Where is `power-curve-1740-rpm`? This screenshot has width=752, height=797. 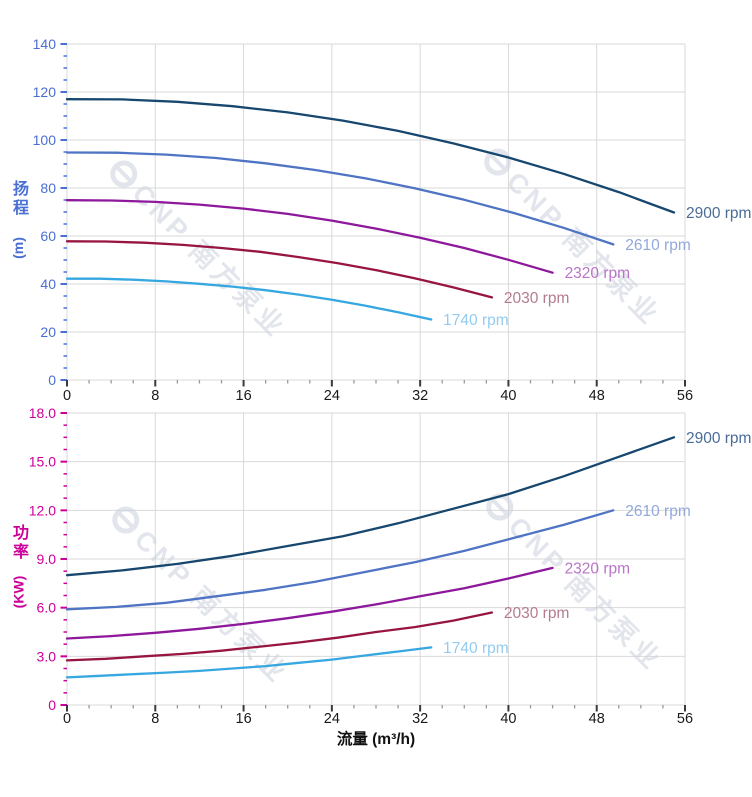
power-curve-1740-rpm is located at coordinates (249, 662).